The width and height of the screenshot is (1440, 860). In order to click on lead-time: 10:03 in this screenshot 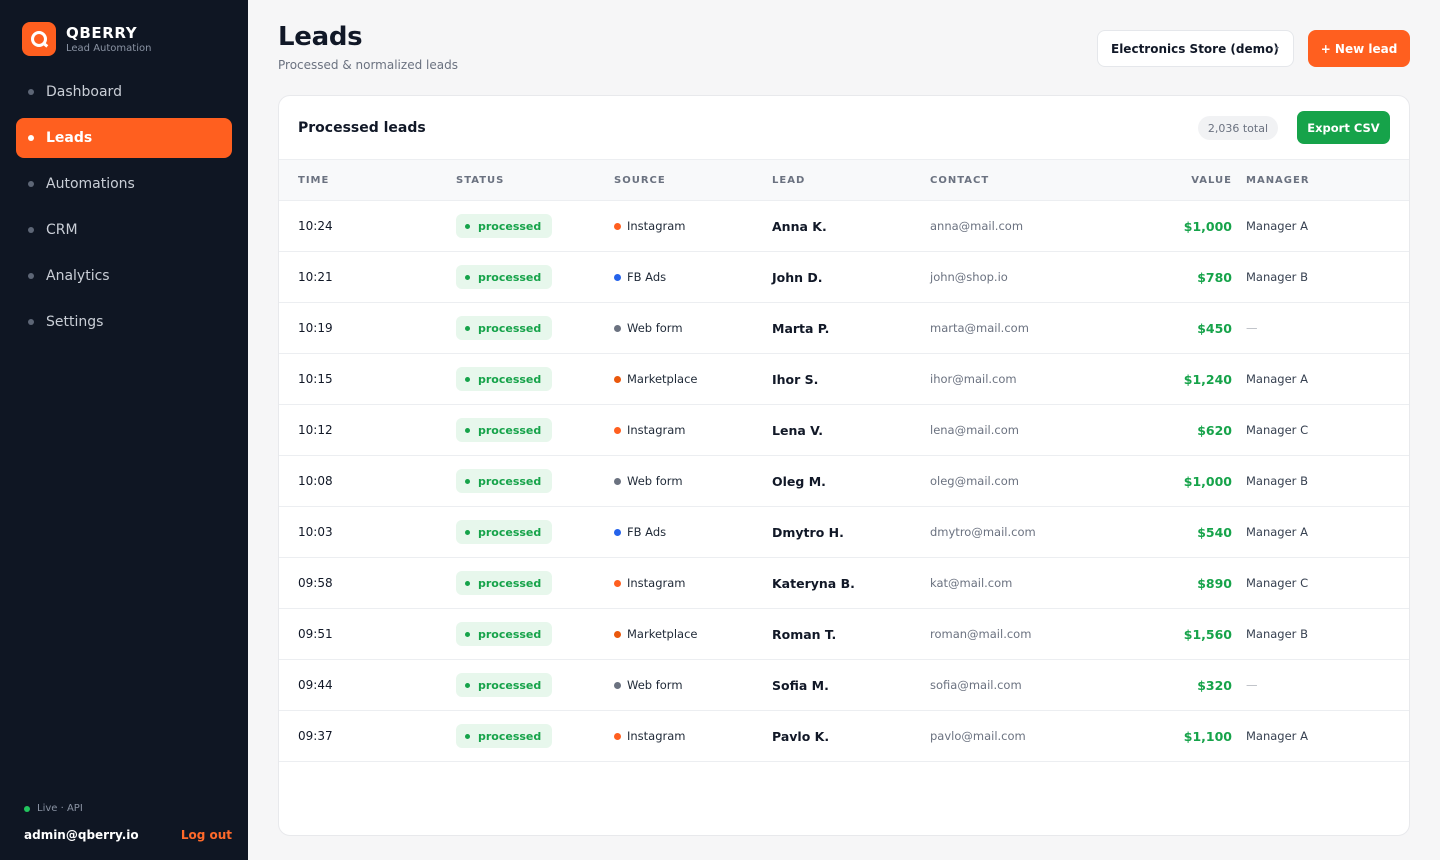, I will do `click(315, 532)`.